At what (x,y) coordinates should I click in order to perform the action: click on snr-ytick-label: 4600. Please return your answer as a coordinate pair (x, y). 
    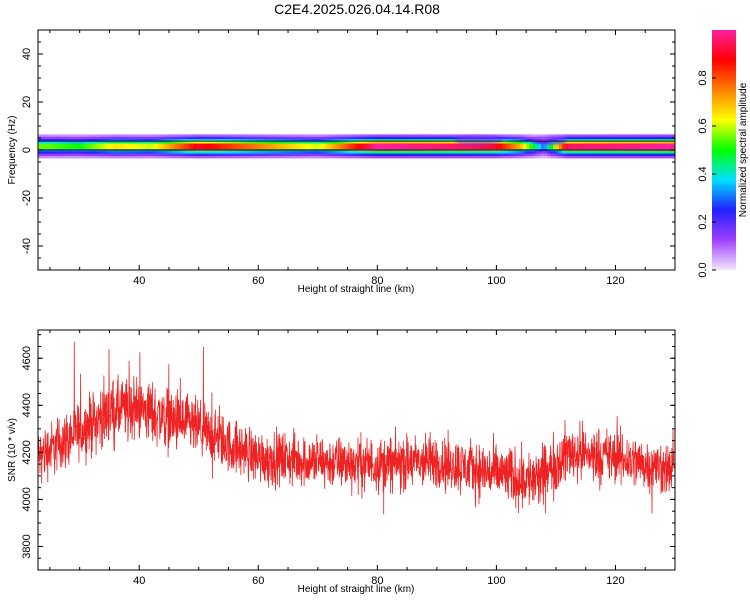
    Looking at the image, I should click on (27, 358).